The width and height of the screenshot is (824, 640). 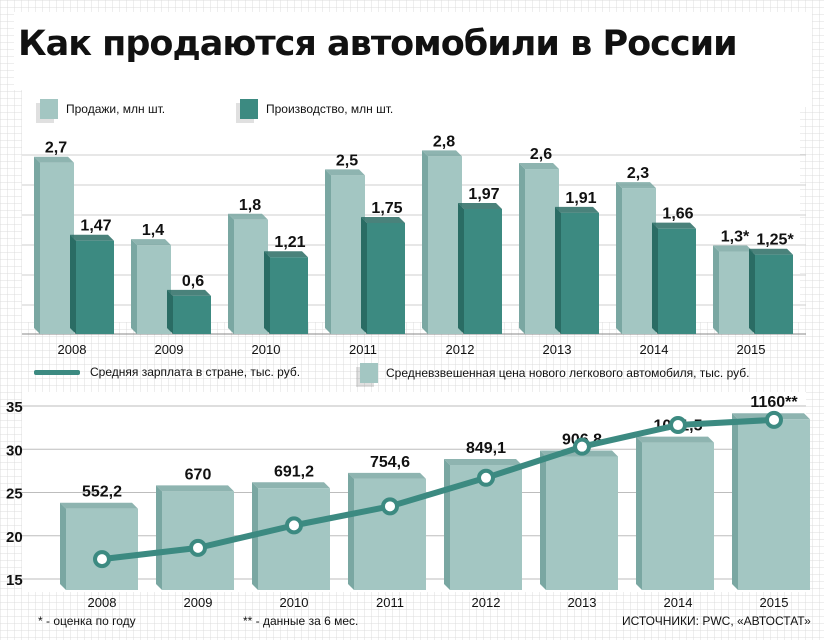 I want to click on production-bar-2011-front, so click(x=386, y=278).